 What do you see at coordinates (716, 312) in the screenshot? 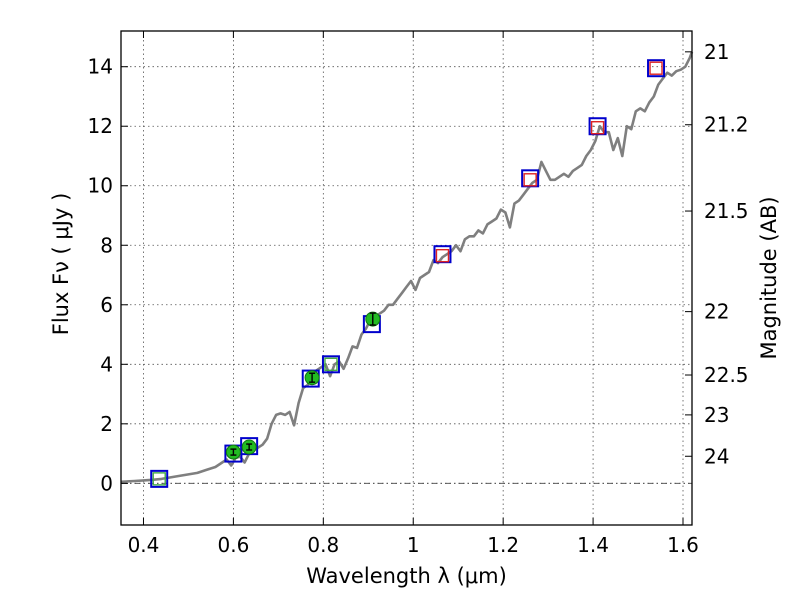
I see `magnitude-tick-label: 22` at bounding box center [716, 312].